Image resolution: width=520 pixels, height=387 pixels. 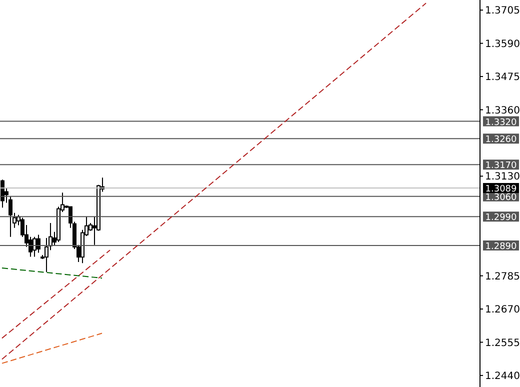 What do you see at coordinates (502, 11) in the screenshot?
I see `y-tick-label: 1.3705` at bounding box center [502, 11].